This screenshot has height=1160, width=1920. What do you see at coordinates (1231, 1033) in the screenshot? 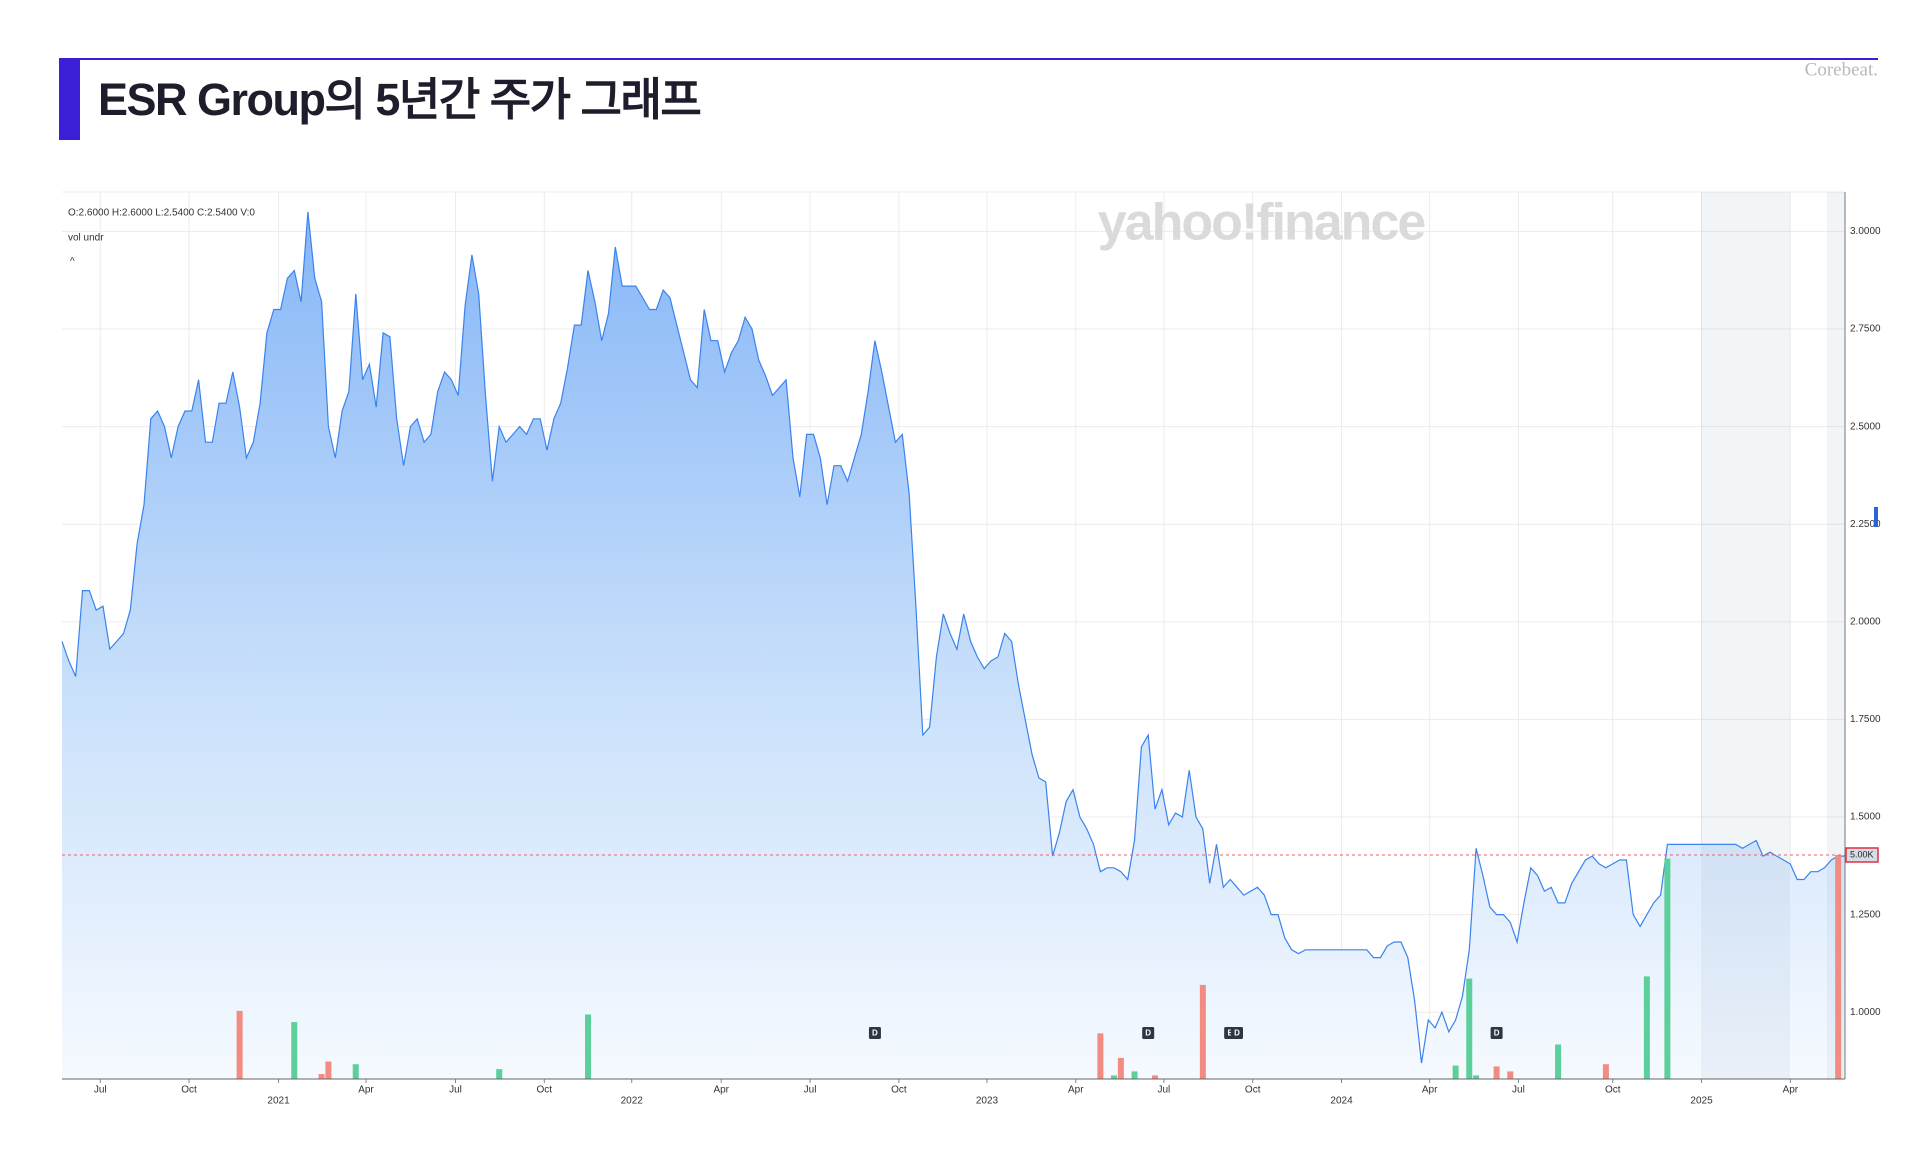
I see `event-label: E` at bounding box center [1231, 1033].